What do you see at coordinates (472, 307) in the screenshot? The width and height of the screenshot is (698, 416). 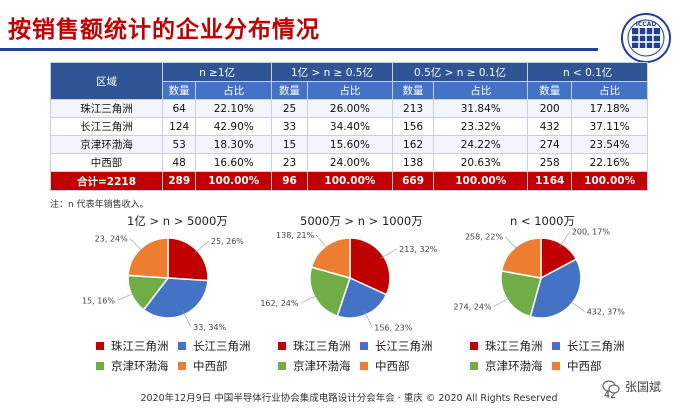 I see `pie-data-label: 274, 24%` at bounding box center [472, 307].